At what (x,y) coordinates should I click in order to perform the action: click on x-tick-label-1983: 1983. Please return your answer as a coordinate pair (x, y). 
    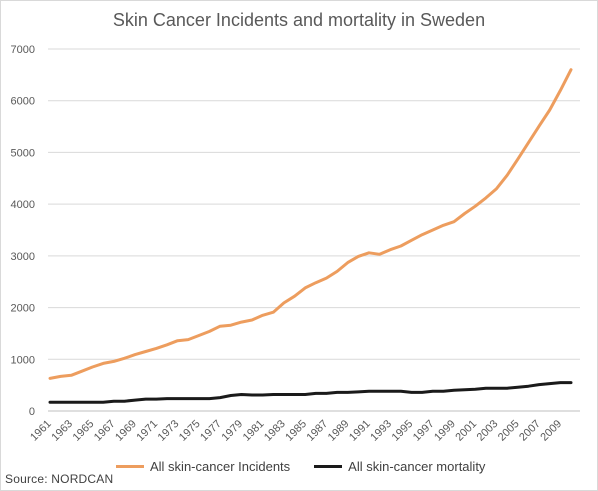
    Looking at the image, I should click on (275, 431).